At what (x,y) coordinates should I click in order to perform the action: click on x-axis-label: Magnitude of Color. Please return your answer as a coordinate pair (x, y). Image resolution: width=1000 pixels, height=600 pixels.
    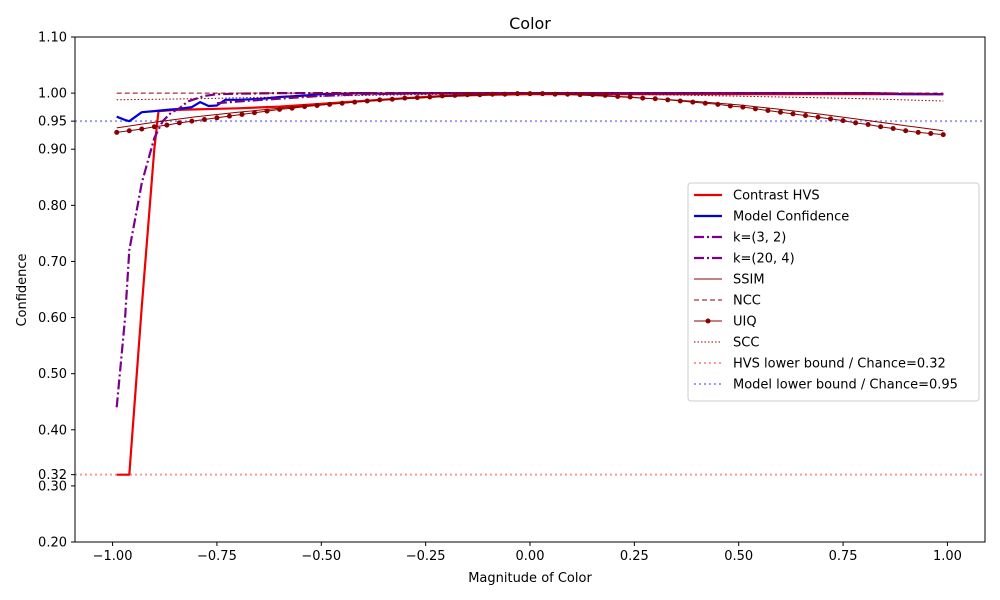
    Looking at the image, I should click on (530, 578).